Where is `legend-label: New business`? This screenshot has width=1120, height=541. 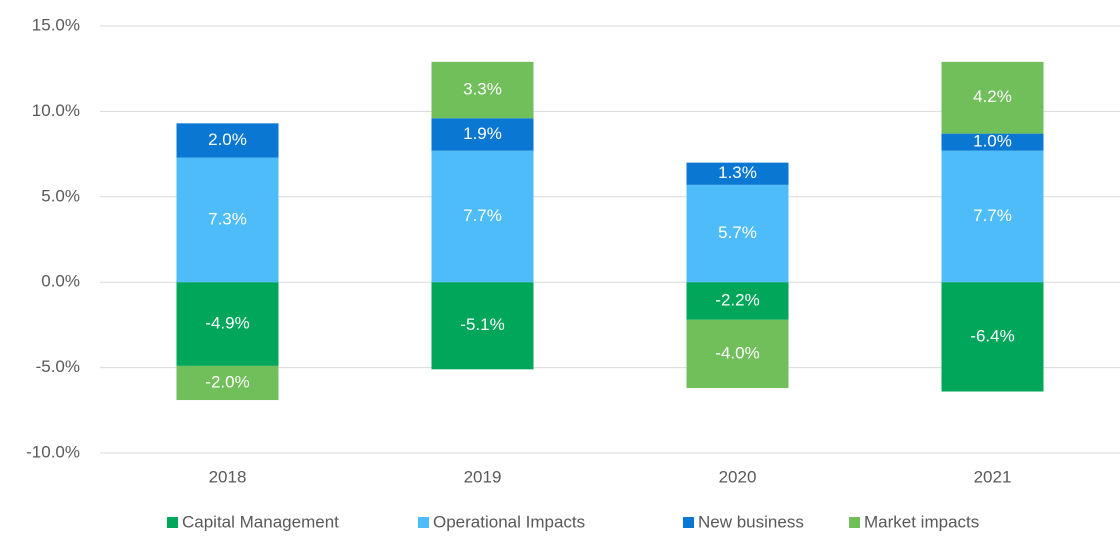 legend-label: New business is located at coordinates (751, 521).